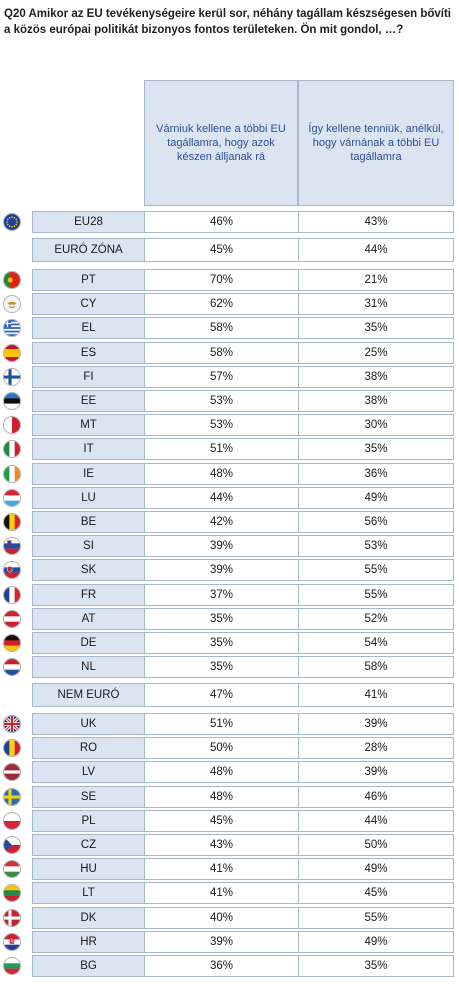  I want to click on table-row: LV 48% 39%, so click(229, 772).